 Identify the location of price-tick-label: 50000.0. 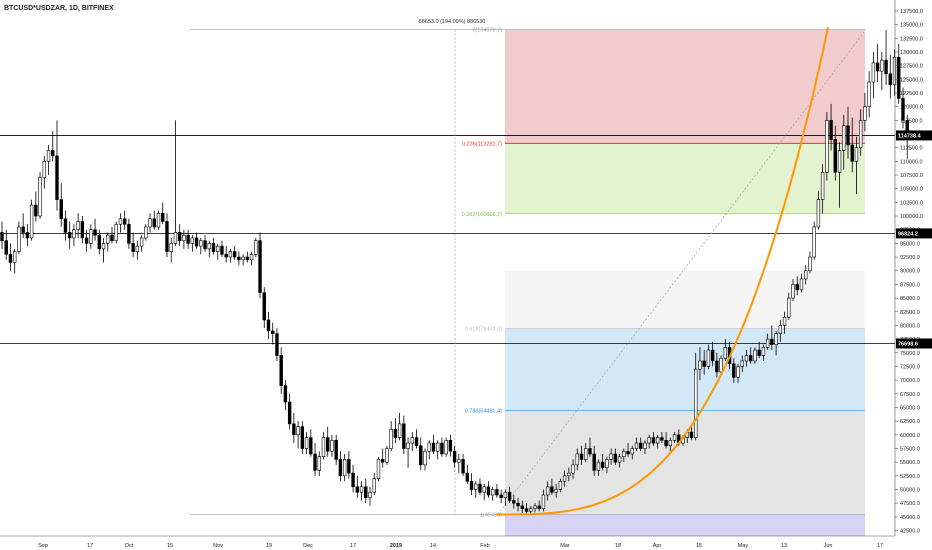
(910, 491).